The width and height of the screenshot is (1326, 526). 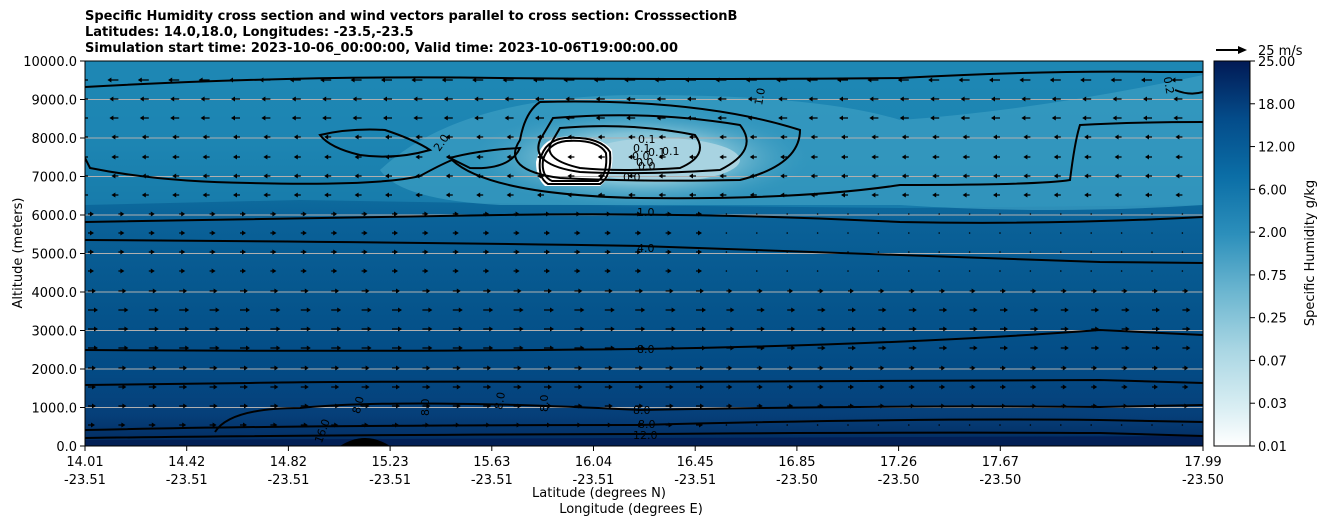 What do you see at coordinates (186, 462) in the screenshot?
I see `x-tick-label-lat: 14.42` at bounding box center [186, 462].